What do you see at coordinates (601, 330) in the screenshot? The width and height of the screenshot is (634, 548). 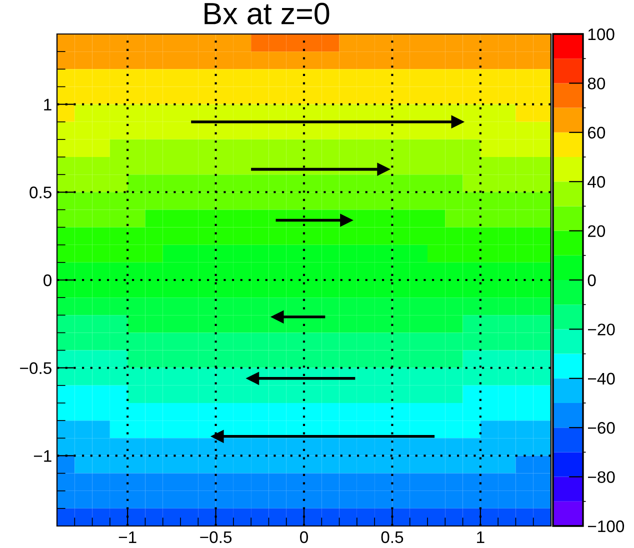 I see `color-bar-label: −20` at bounding box center [601, 330].